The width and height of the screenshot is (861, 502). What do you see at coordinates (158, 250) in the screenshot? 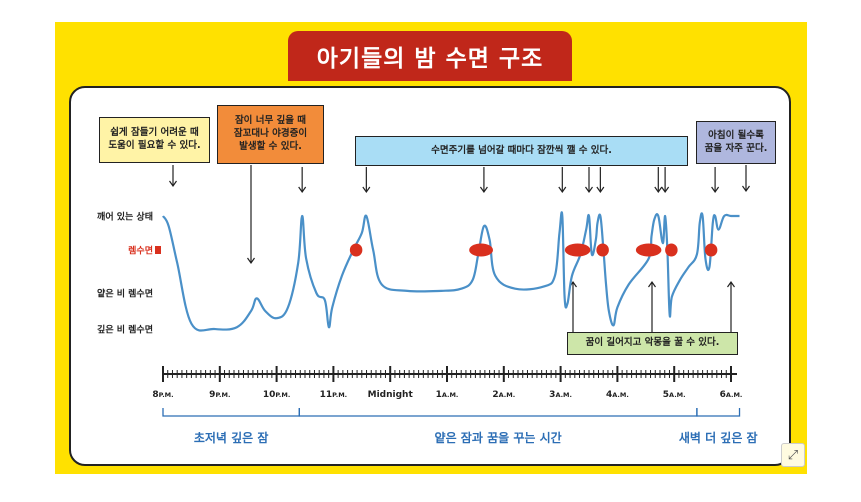
I see `rem-level-marker` at bounding box center [158, 250].